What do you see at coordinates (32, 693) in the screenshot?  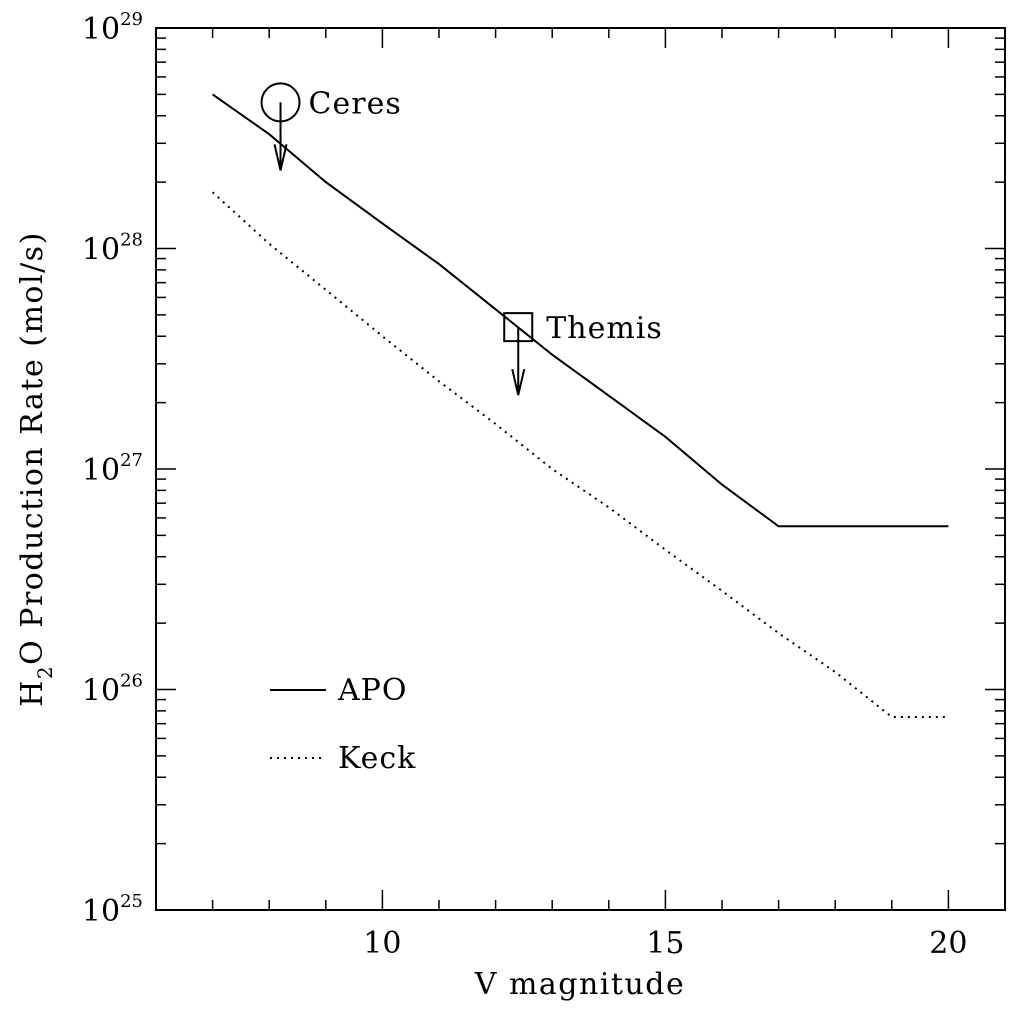 I see `y-axis-label-prefix: H` at bounding box center [32, 693].